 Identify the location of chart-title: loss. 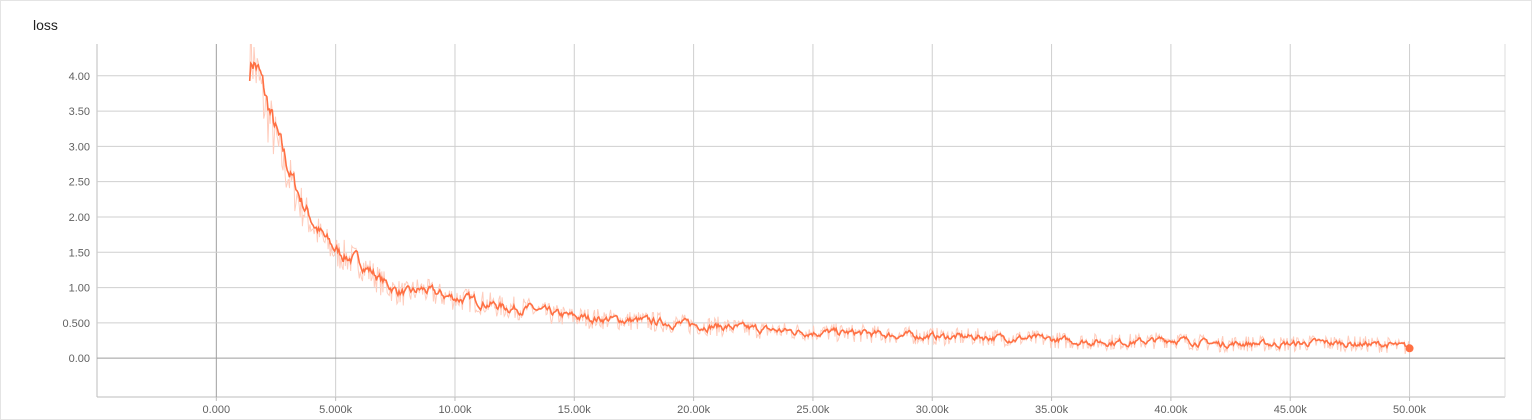
(45, 25).